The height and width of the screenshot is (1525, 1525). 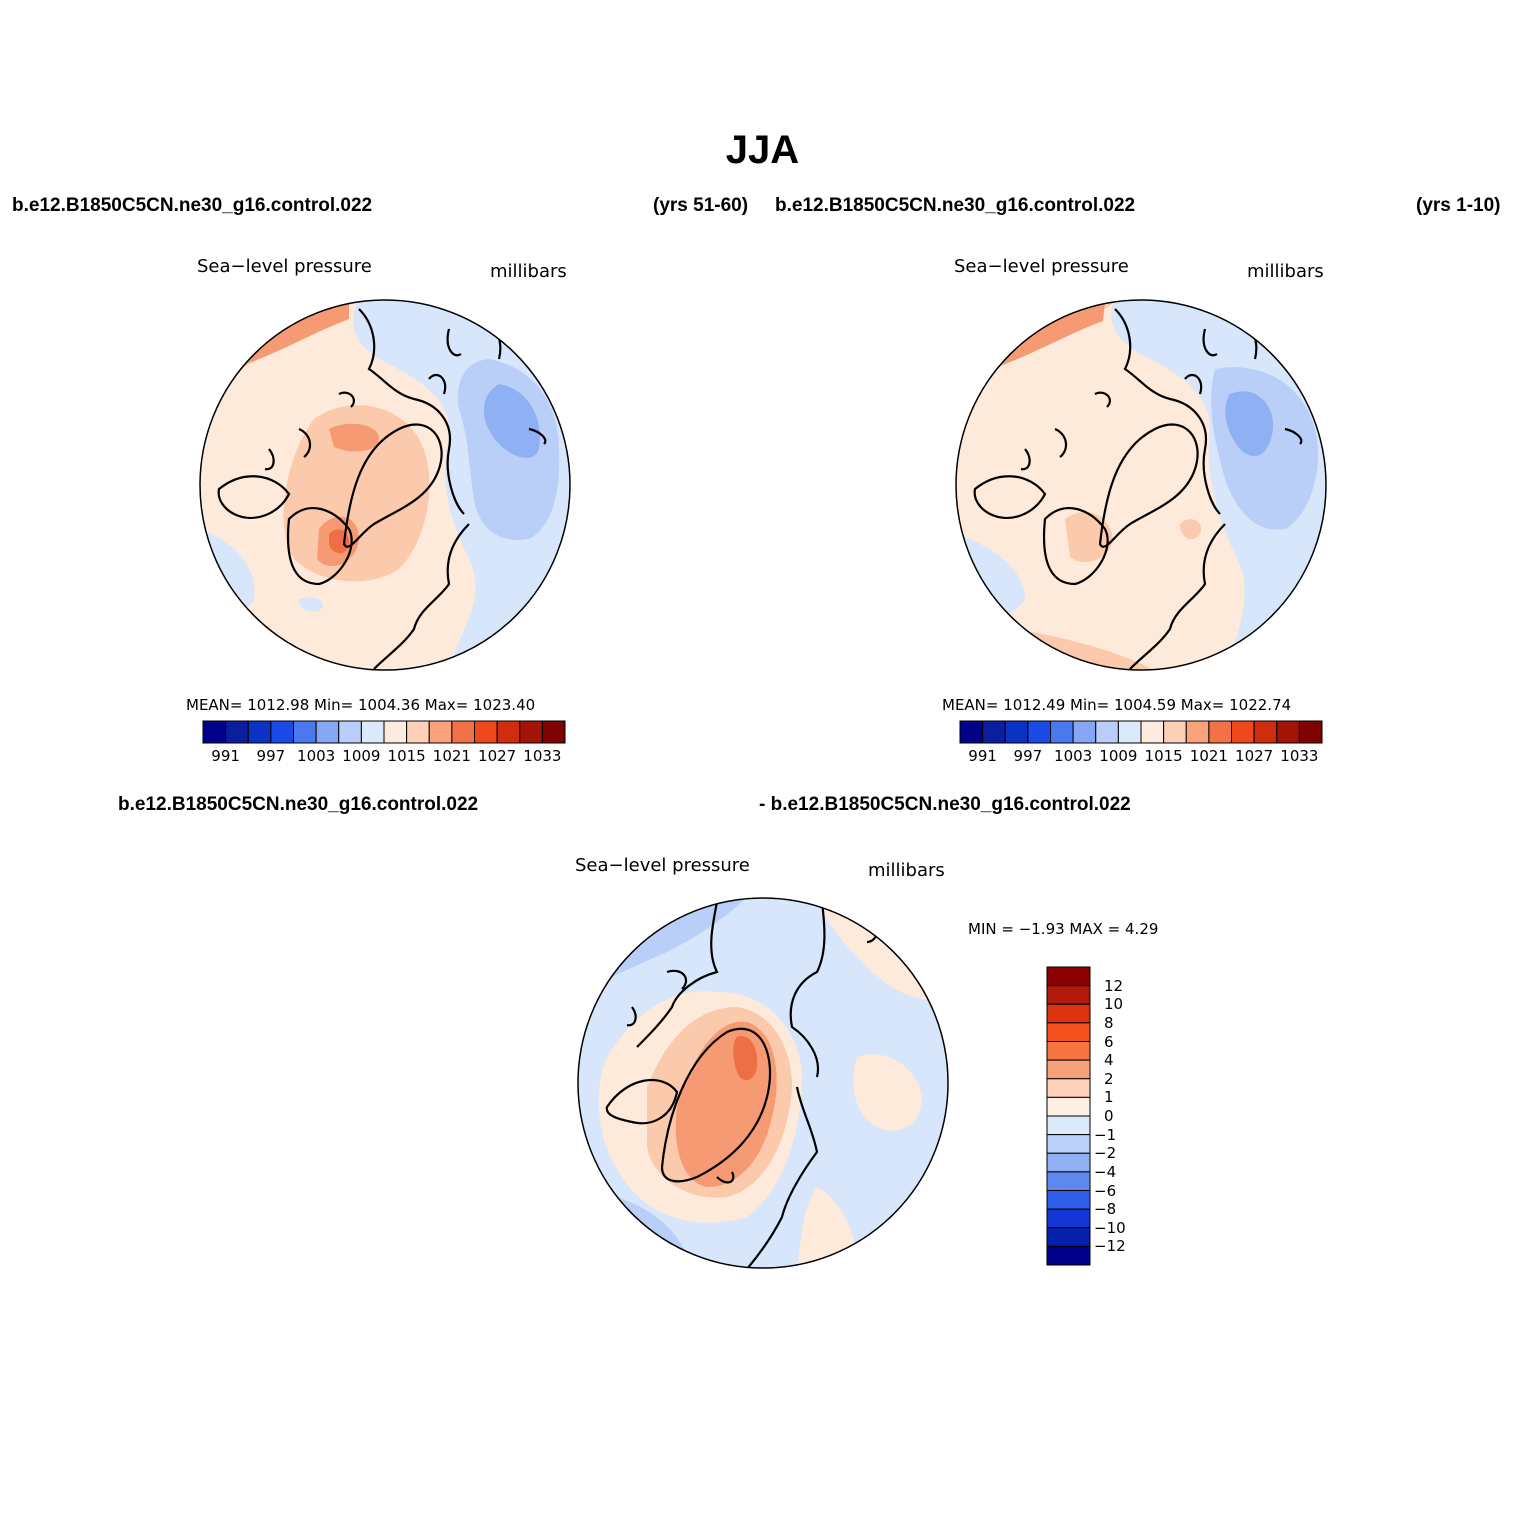 I want to click on panel3-case-name: b.e12.B1850C5CN.ne30_g16.control.022, so click(x=298, y=804).